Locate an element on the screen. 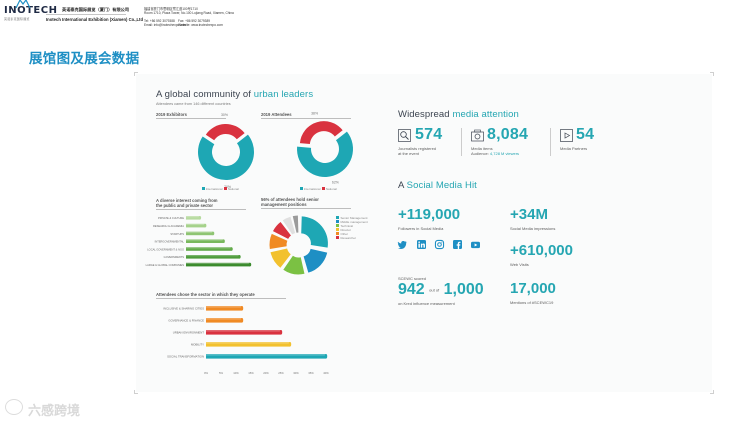 The height and width of the screenshot is (422, 750). legend-label: Researcher is located at coordinates (348, 238).